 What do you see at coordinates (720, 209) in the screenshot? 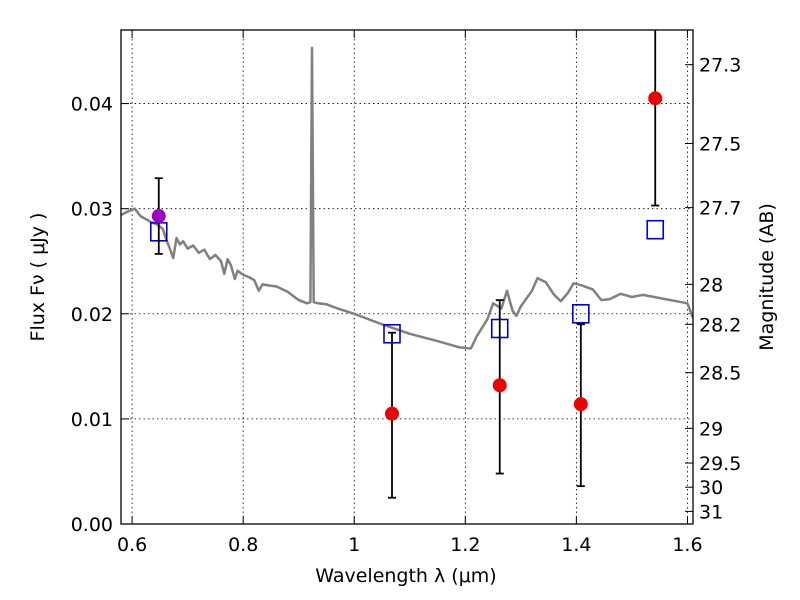
I see `magnitude-tick-label: 27.7` at bounding box center [720, 209].